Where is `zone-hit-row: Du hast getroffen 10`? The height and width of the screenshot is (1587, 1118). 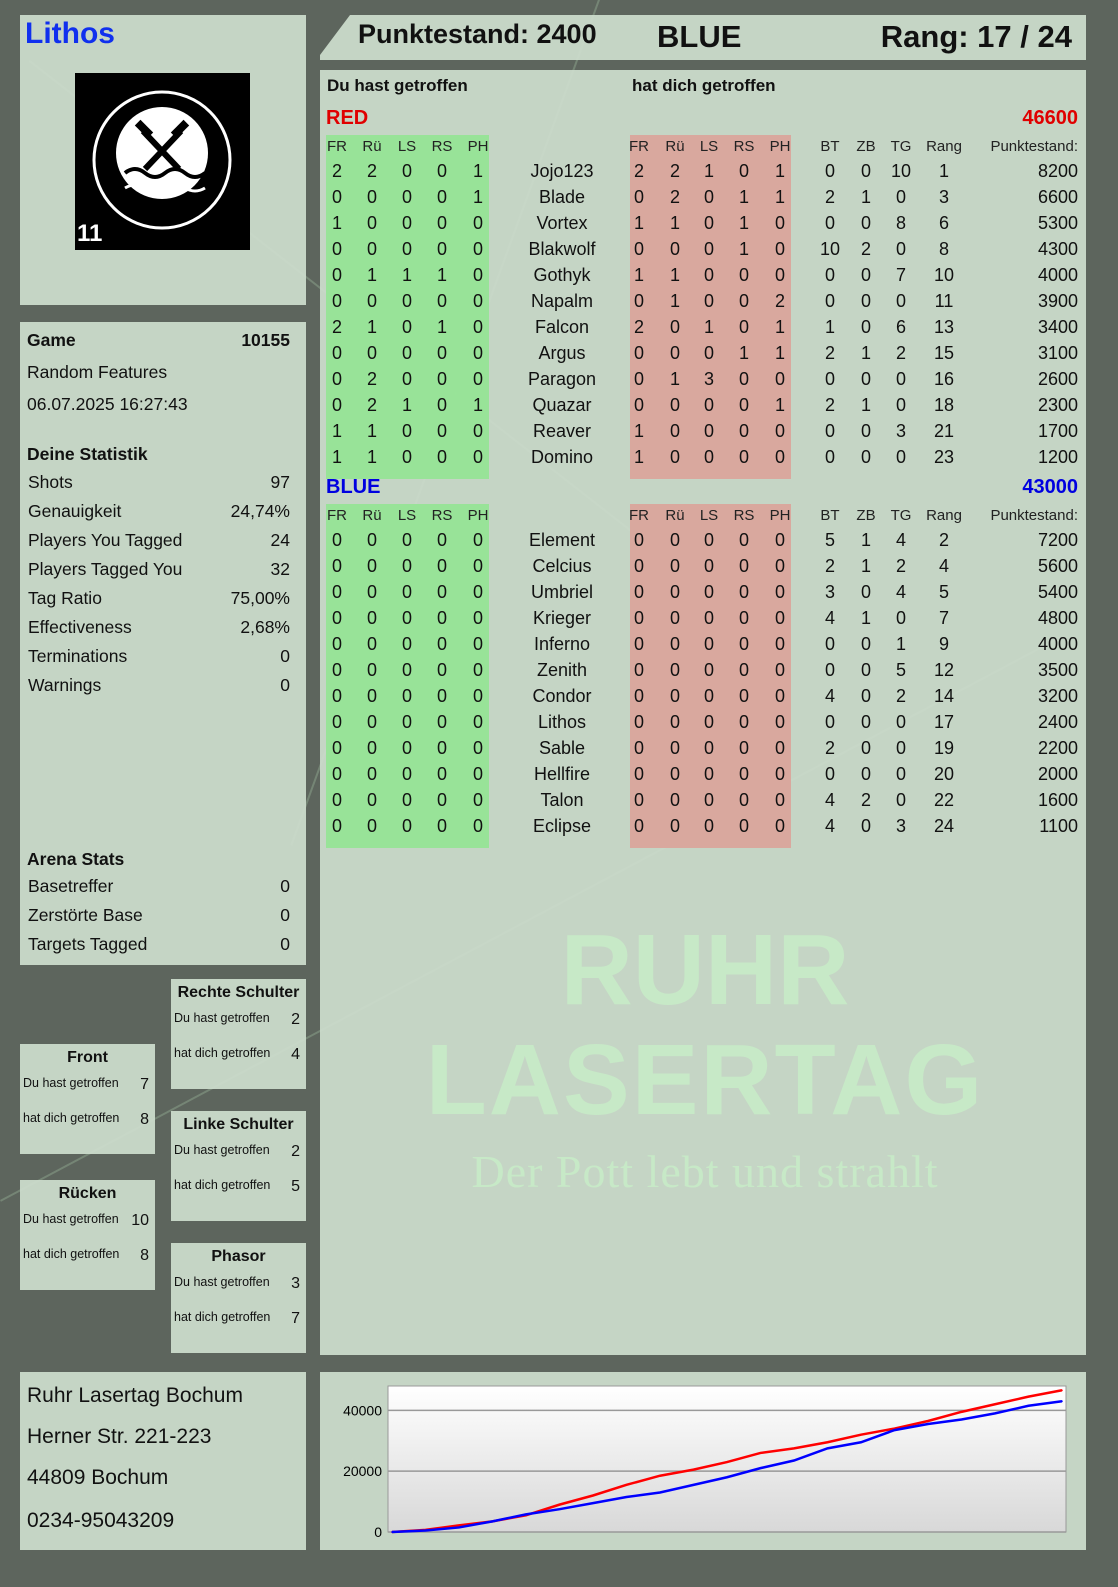
zone-hit-row: Du hast getroffen 10 is located at coordinates (86, 1221).